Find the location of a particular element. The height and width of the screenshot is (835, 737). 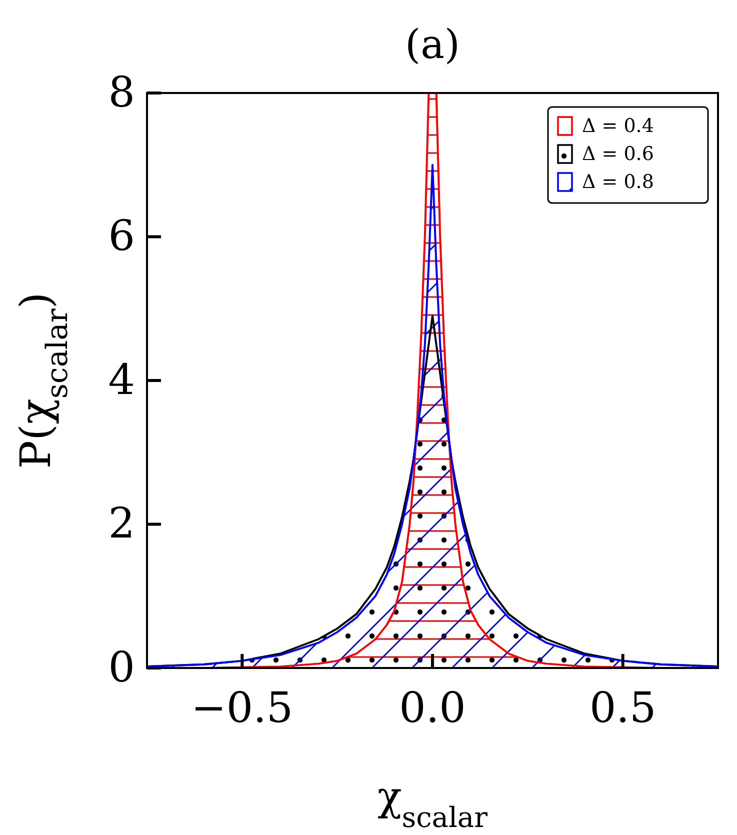

legend-label: Δ = 0.6 is located at coordinates (618, 154).